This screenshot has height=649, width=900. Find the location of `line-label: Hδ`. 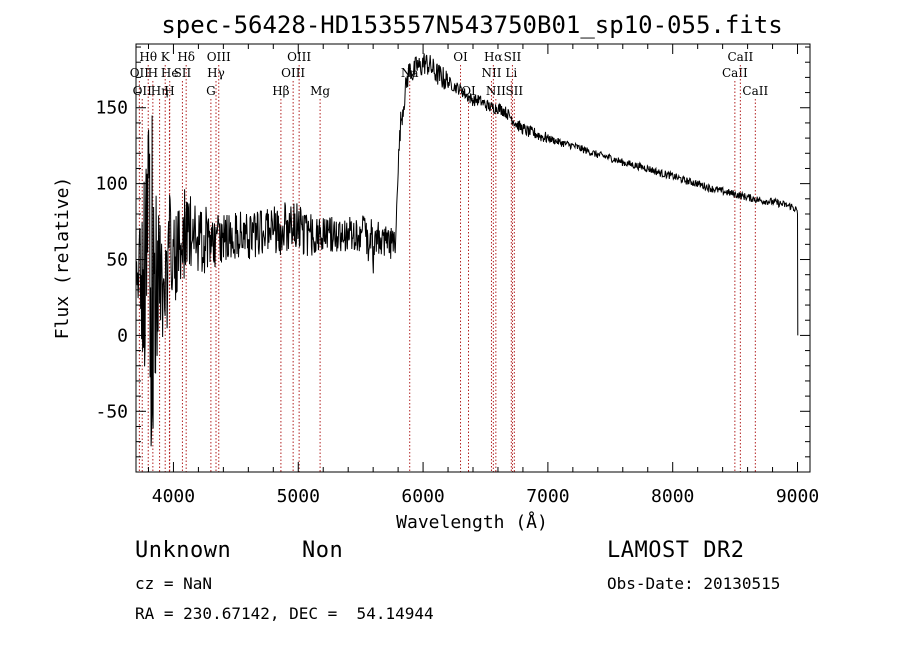

line-label: Hδ is located at coordinates (186, 57).